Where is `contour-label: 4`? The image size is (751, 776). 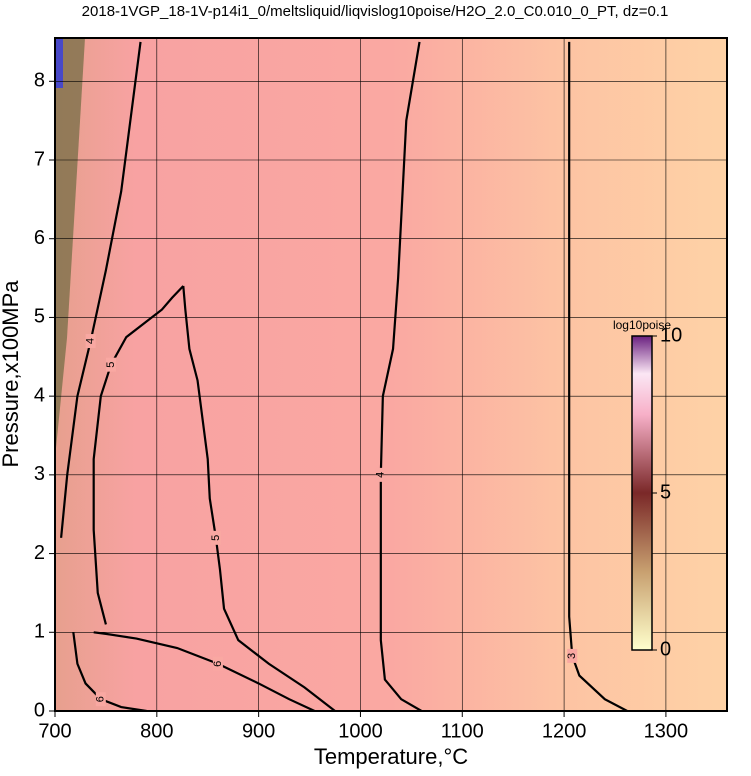
contour-label: 4 is located at coordinates (91, 341).